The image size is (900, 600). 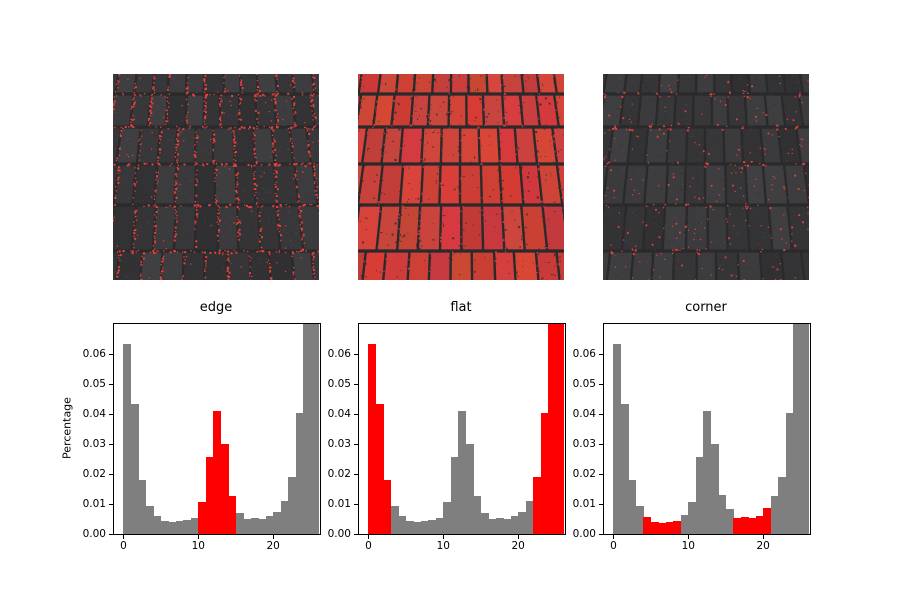 I want to click on plot-title-corner: corner, so click(x=706, y=307).